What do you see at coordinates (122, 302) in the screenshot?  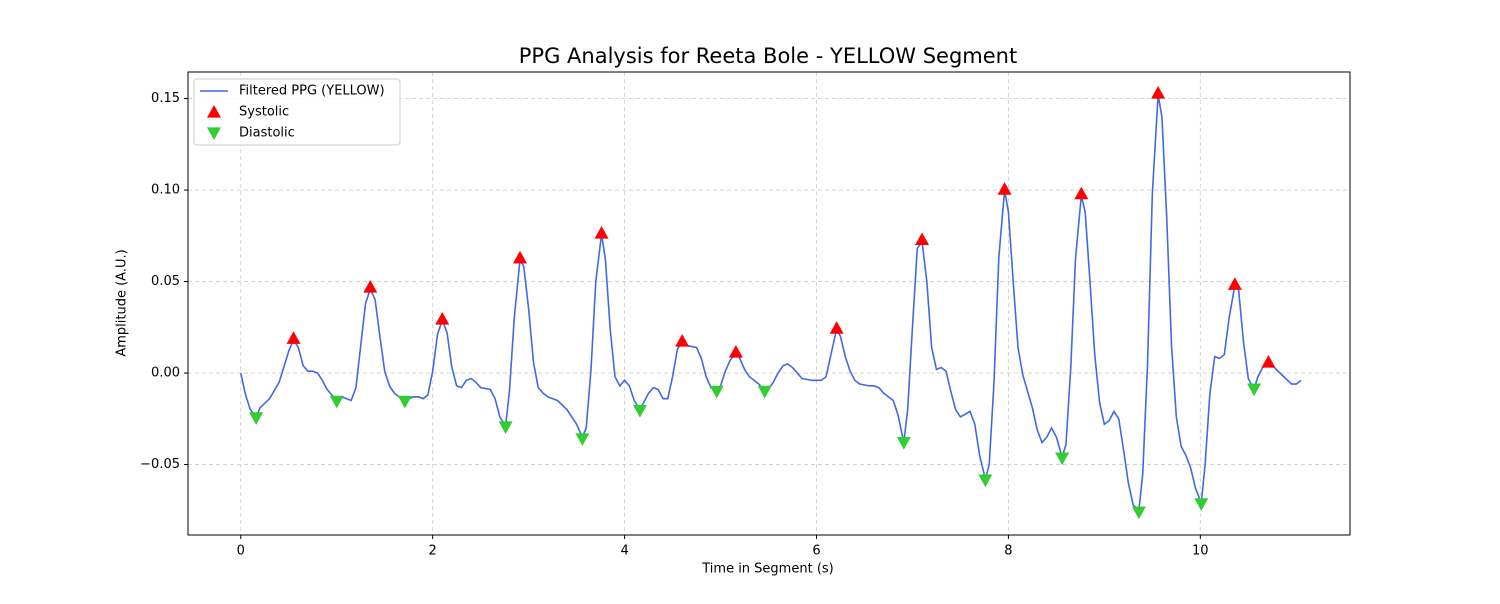 I see `y-axis-label: Amplitude (A.U.)` at bounding box center [122, 302].